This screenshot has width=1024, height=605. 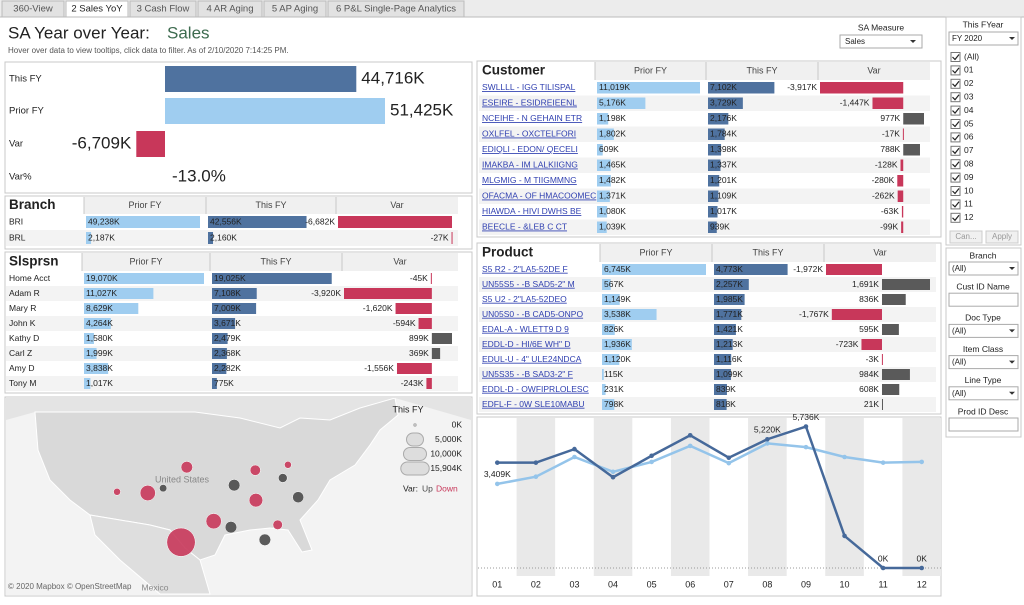 I want to click on filter-option: 06, so click(x=969, y=137).